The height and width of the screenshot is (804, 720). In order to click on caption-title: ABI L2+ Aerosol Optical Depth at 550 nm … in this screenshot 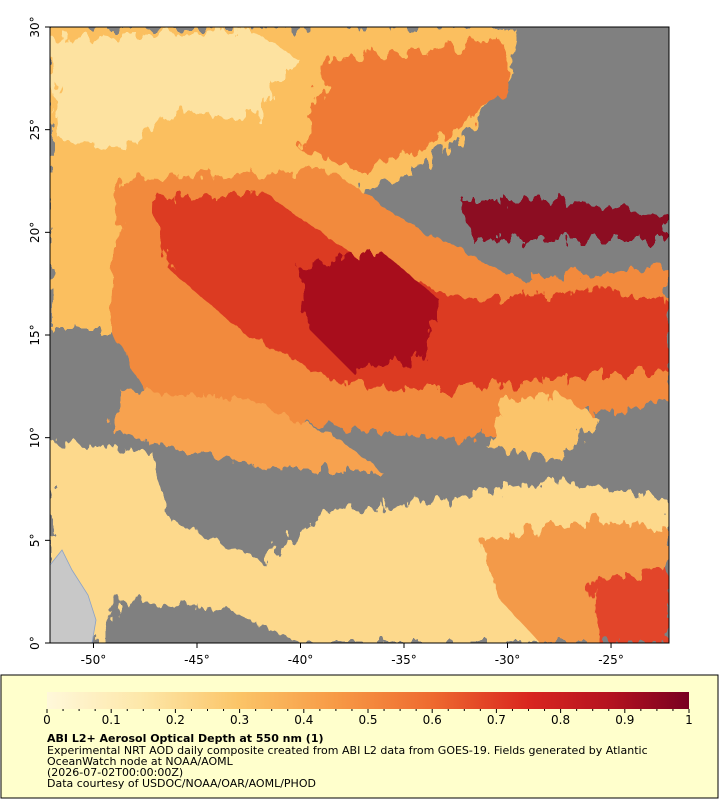, I will do `click(185, 738)`.